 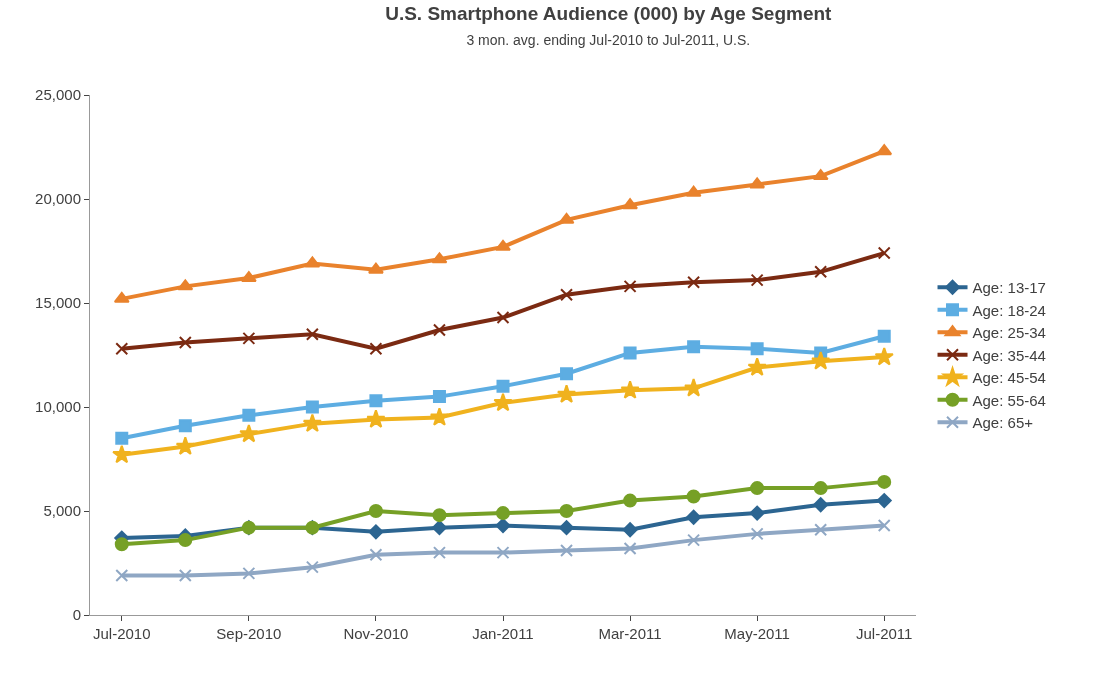 What do you see at coordinates (376, 633) in the screenshot?
I see `x-tick-label: Nov-2010` at bounding box center [376, 633].